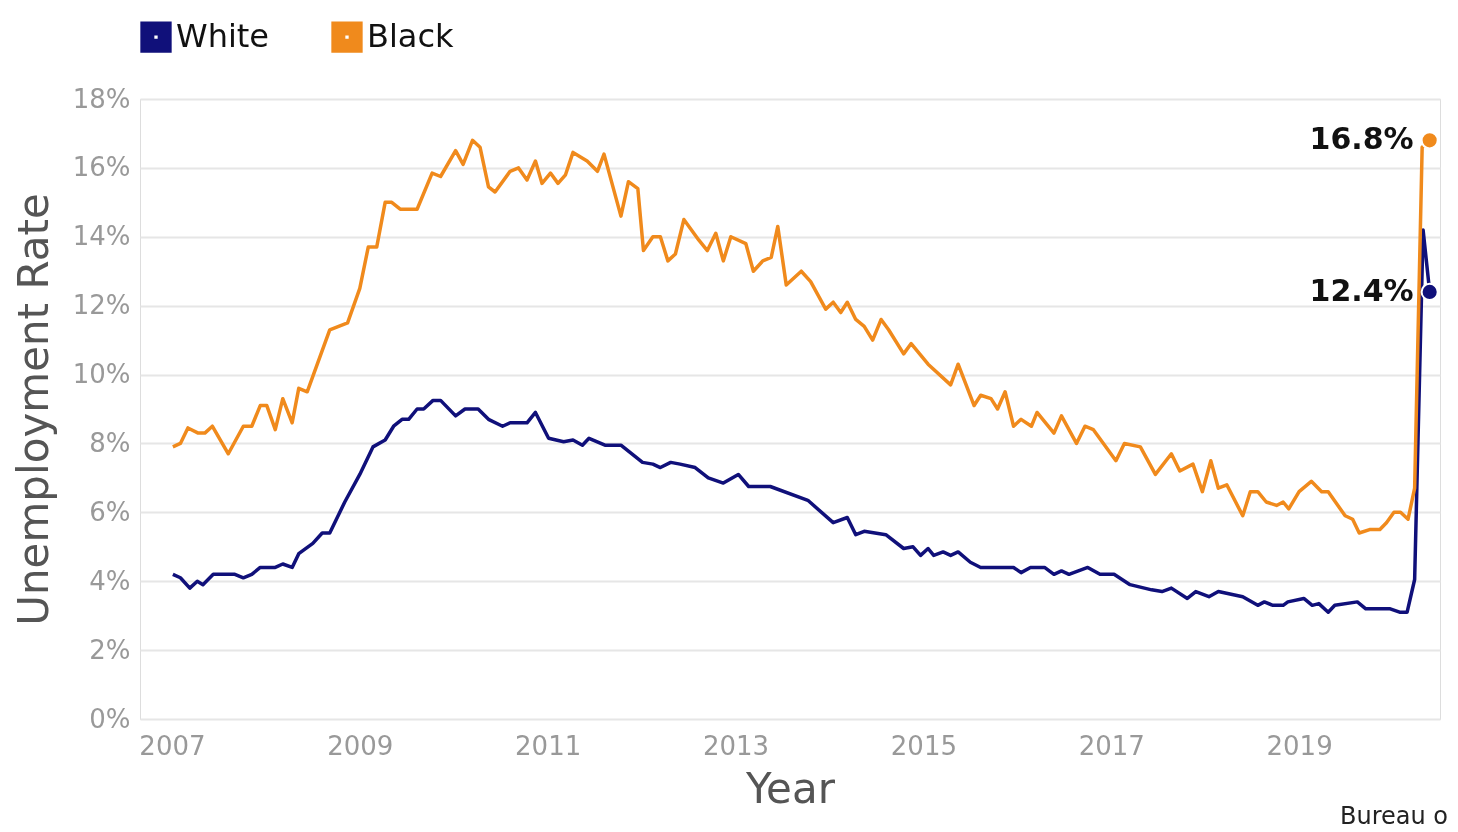 This screenshot has width=1458, height=832. Describe the element at coordinates (360, 745) in the screenshot. I see `x-tick-label: 2009` at that location.